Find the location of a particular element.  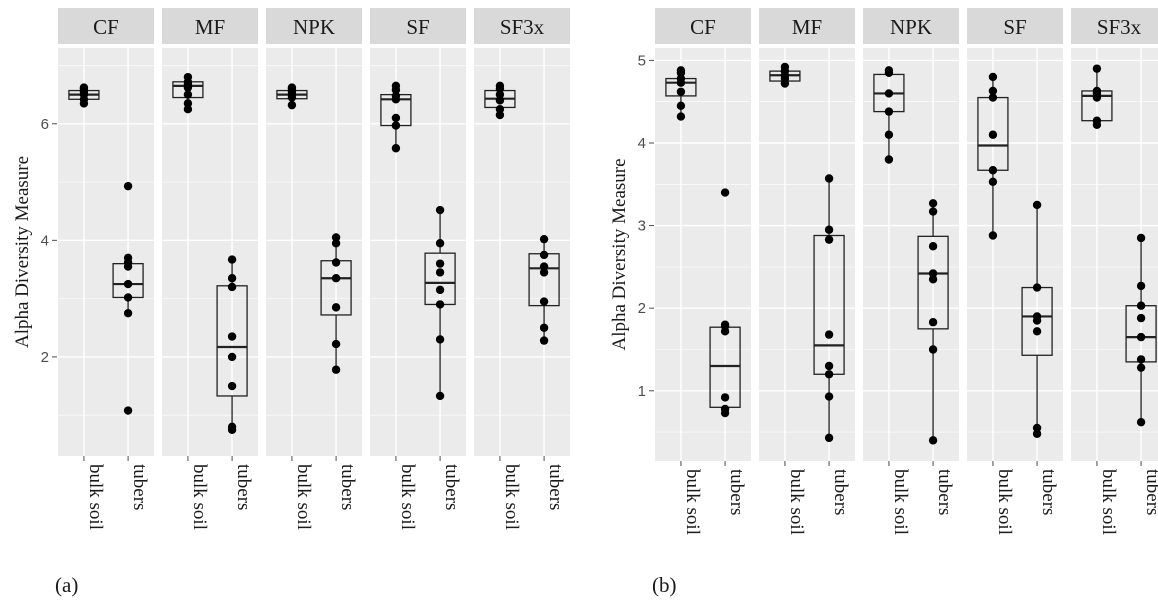

facet-strip-label: SF3x is located at coordinates (522, 27).